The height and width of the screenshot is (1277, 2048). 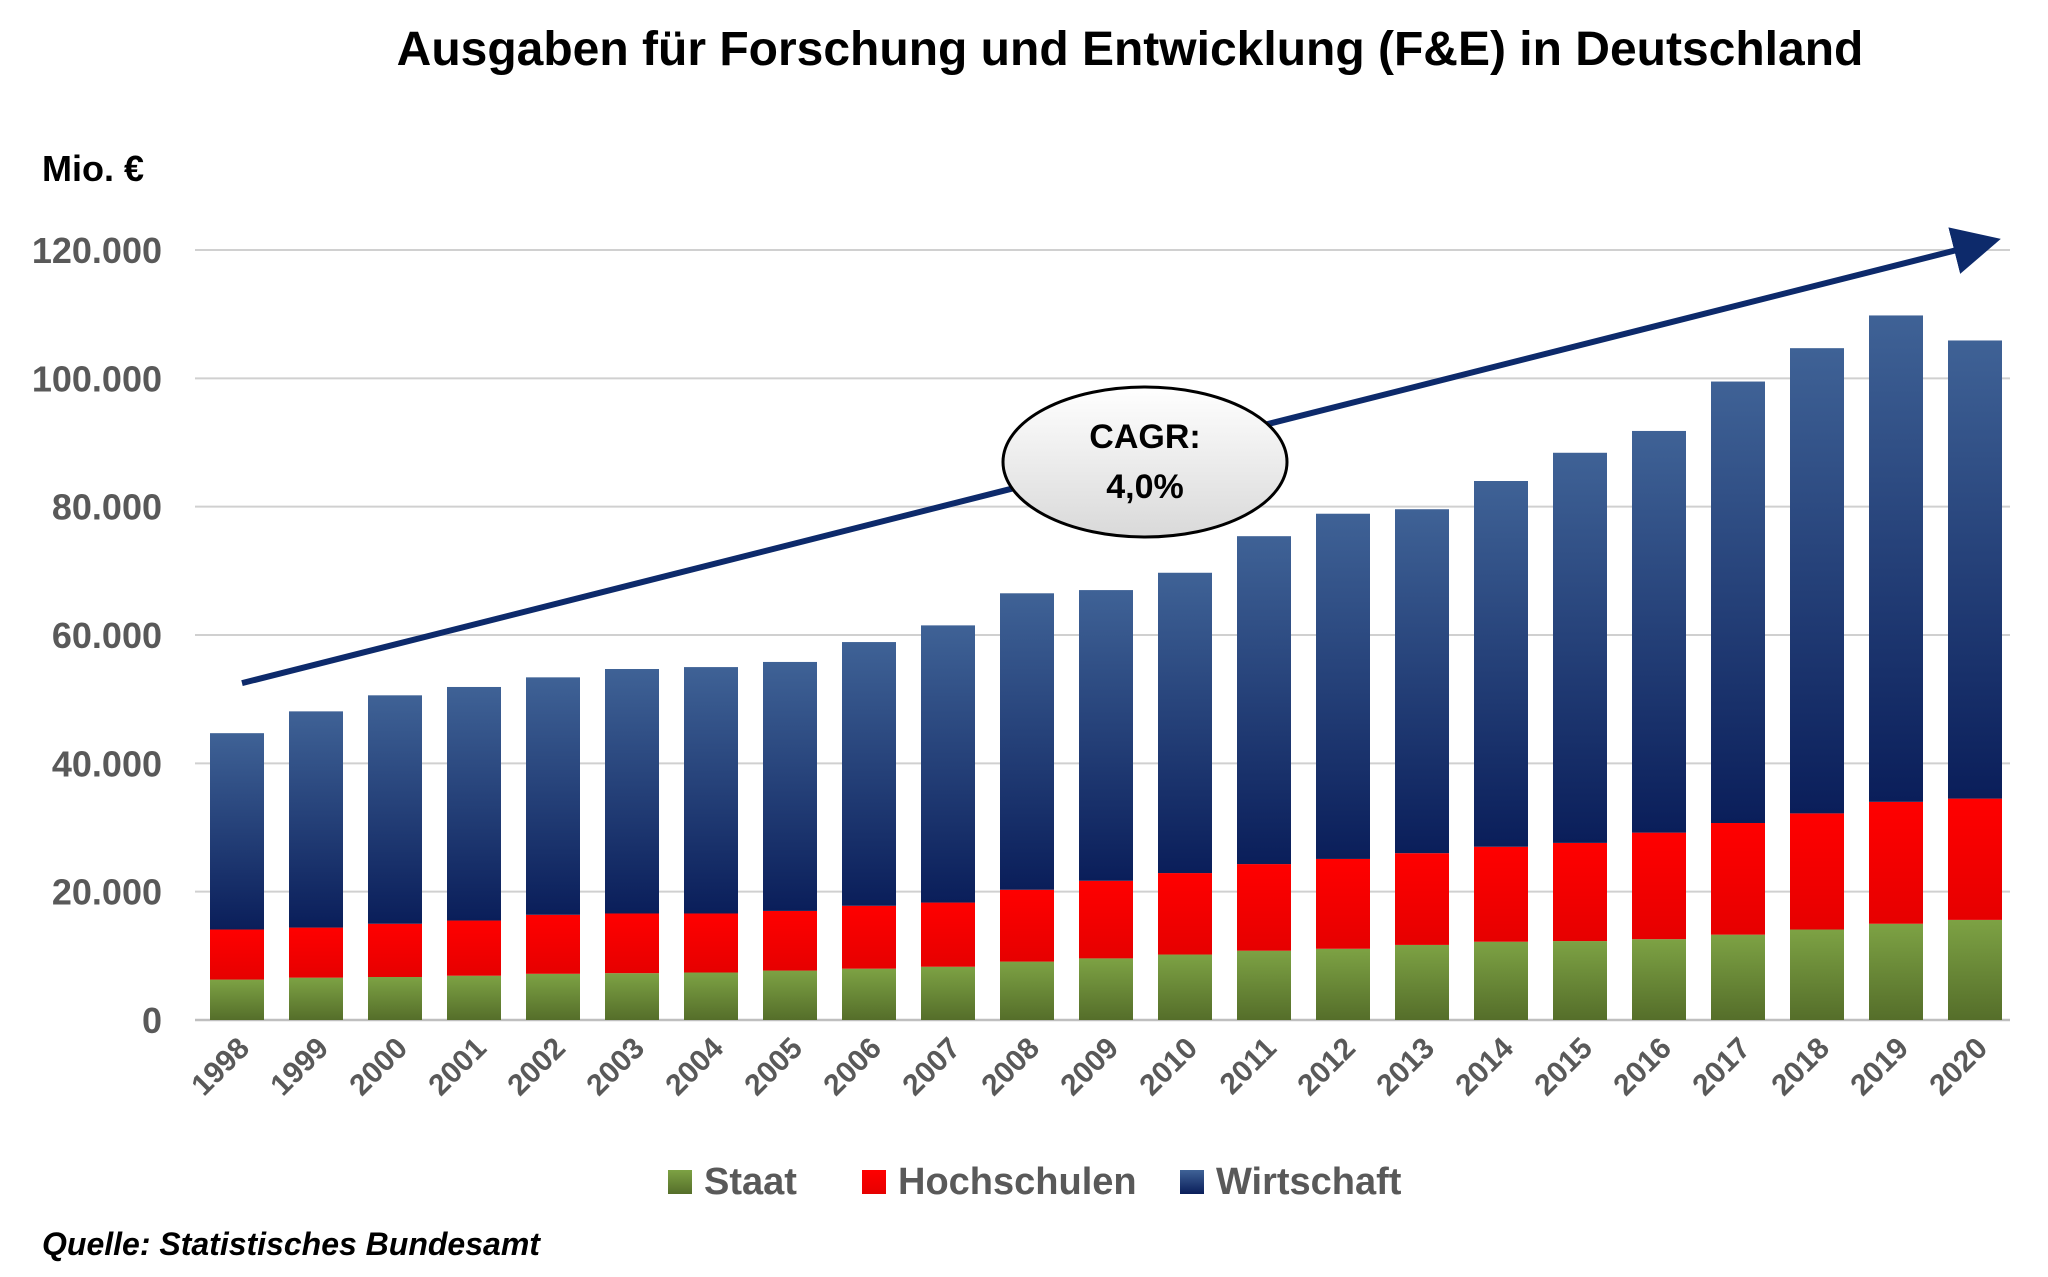 I want to click on bar-hochschulen-2006, so click(x=869, y=937).